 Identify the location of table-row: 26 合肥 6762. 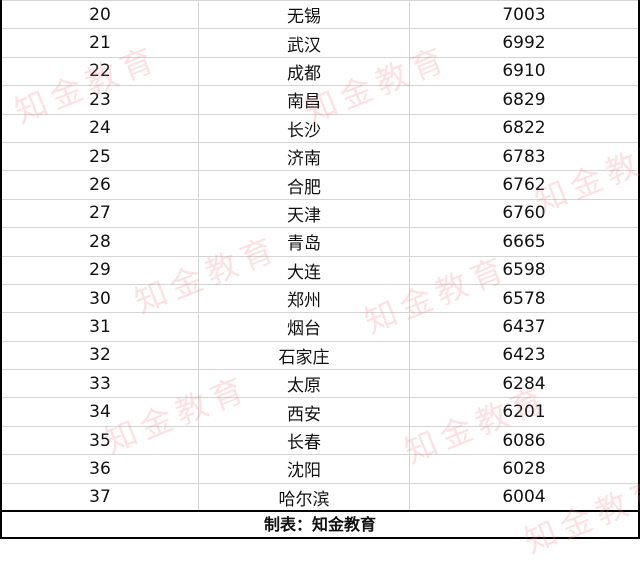
(320, 185).